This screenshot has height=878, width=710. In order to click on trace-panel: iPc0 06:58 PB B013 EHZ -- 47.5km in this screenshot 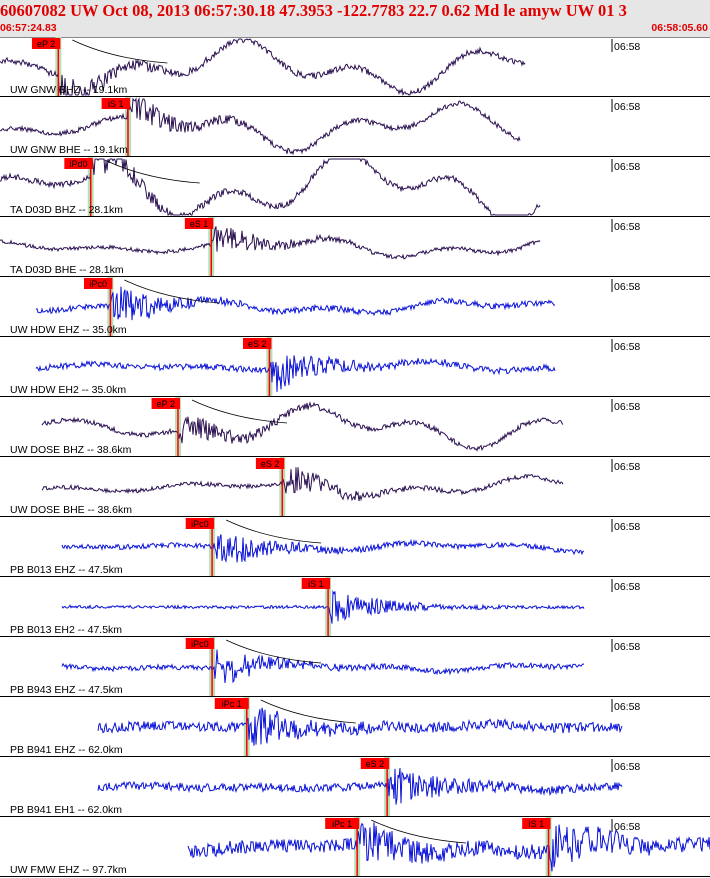, I will do `click(355, 547)`.